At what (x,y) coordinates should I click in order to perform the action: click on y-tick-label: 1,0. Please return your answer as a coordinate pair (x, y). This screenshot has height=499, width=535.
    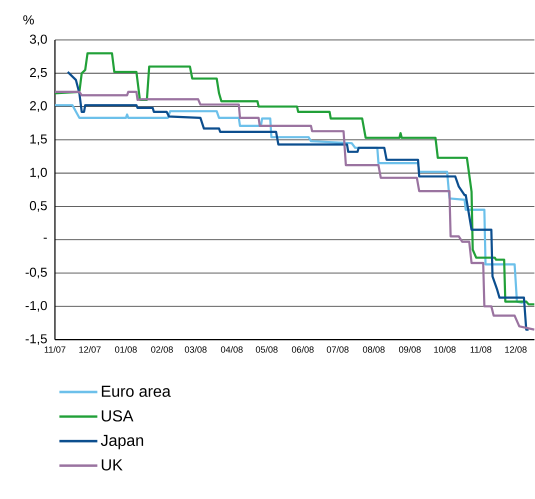
    Looking at the image, I should click on (38, 173).